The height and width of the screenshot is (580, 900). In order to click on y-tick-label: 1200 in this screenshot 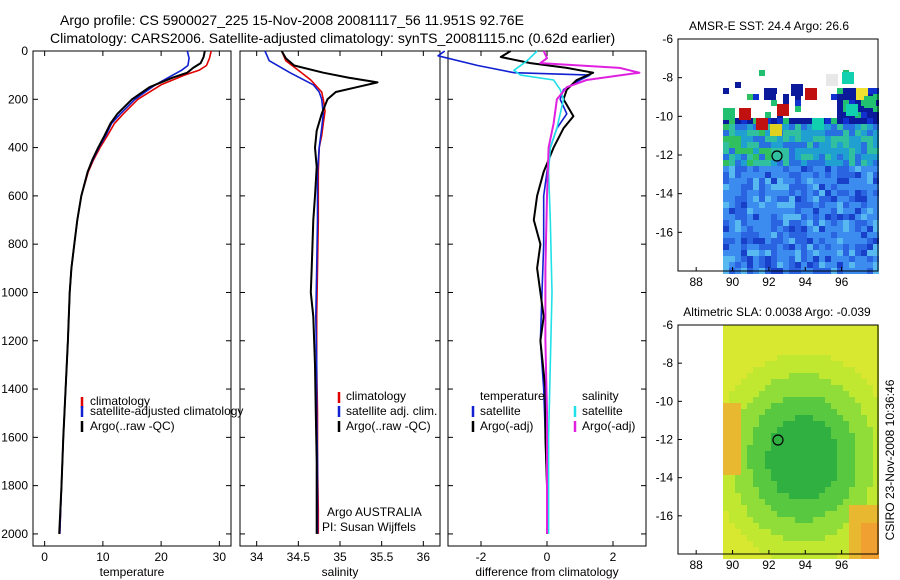, I will do `click(14, 341)`.